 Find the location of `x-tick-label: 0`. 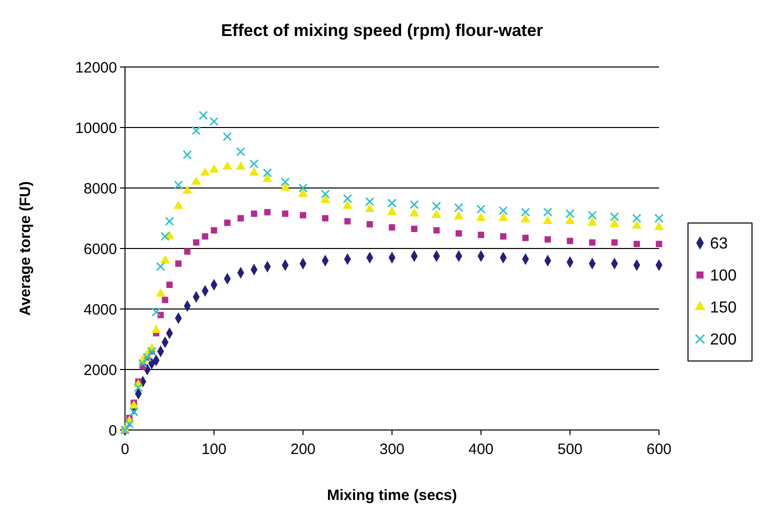

x-tick-label: 0 is located at coordinates (125, 449).